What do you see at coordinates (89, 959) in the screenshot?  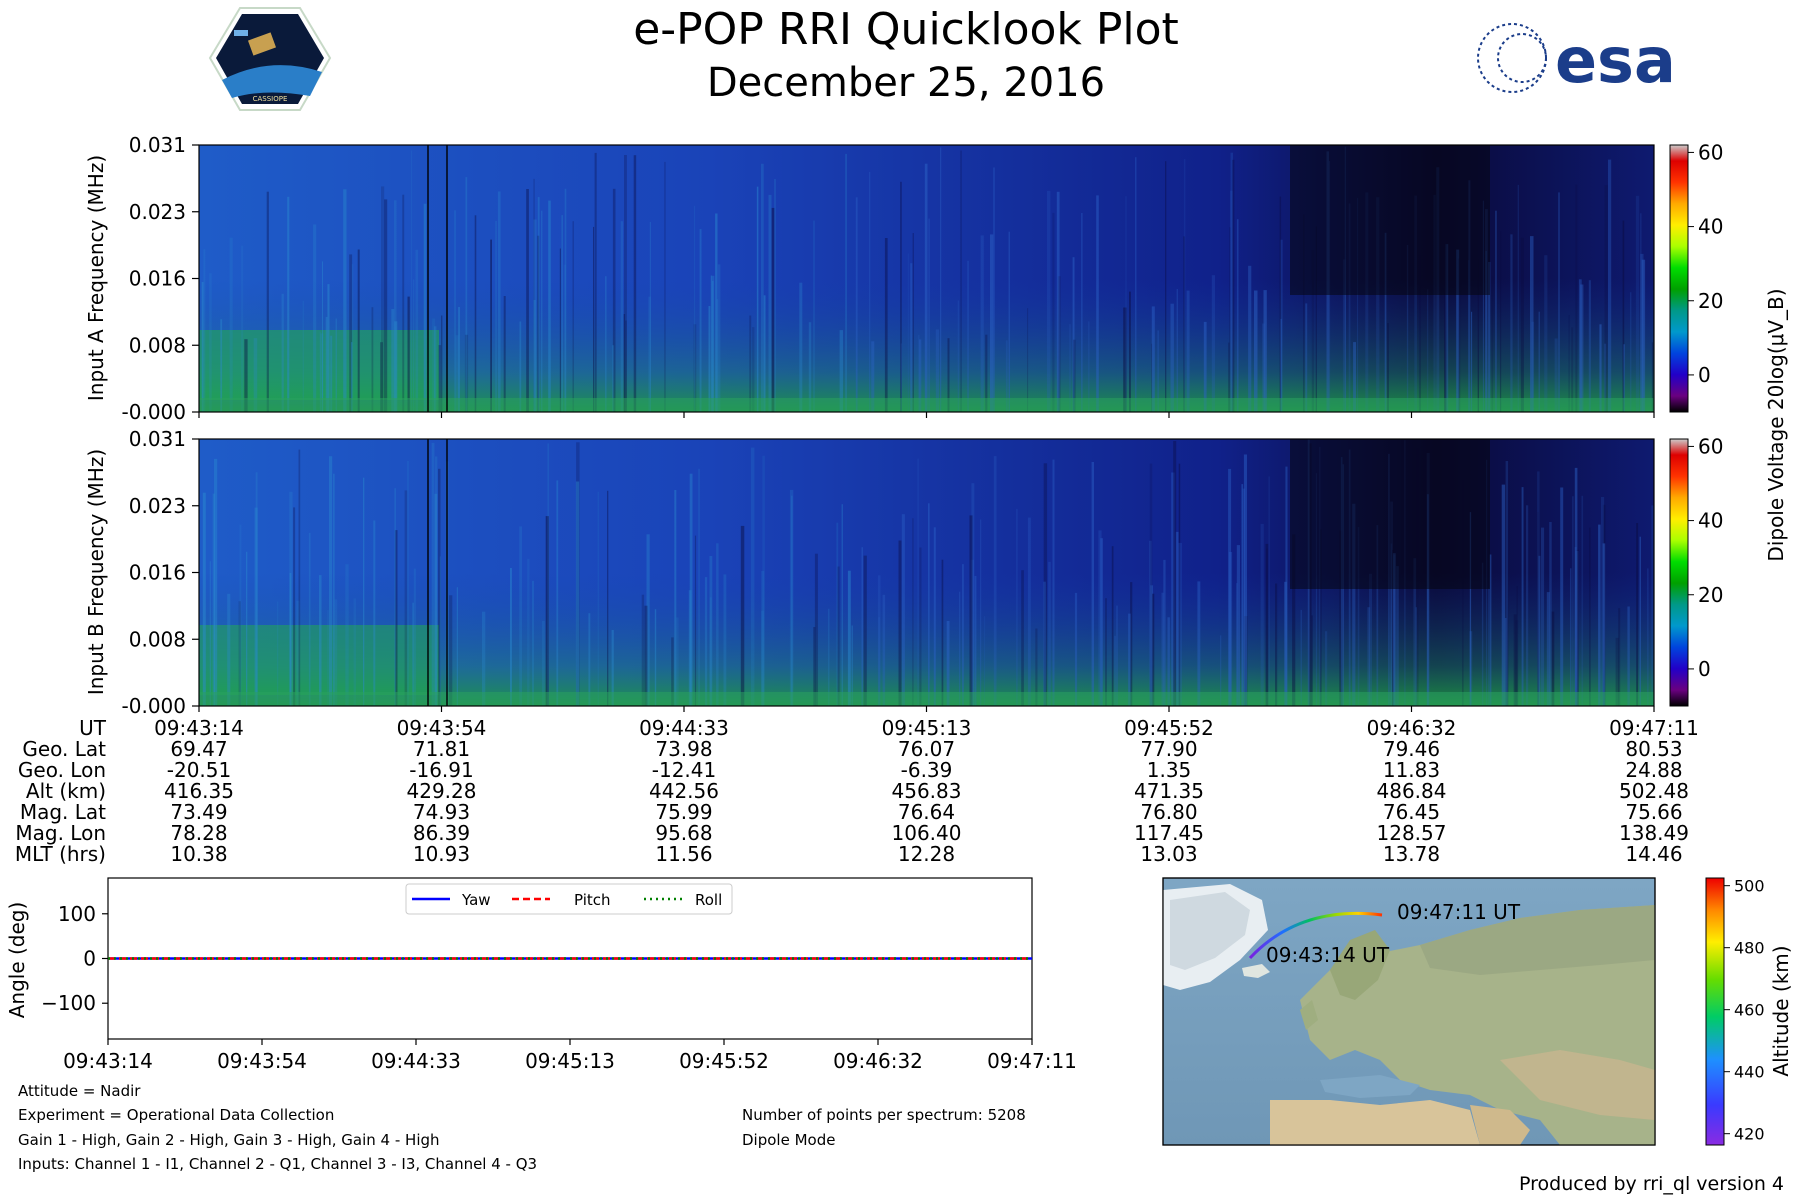 I see `attitude-ytick-label: 0` at bounding box center [89, 959].